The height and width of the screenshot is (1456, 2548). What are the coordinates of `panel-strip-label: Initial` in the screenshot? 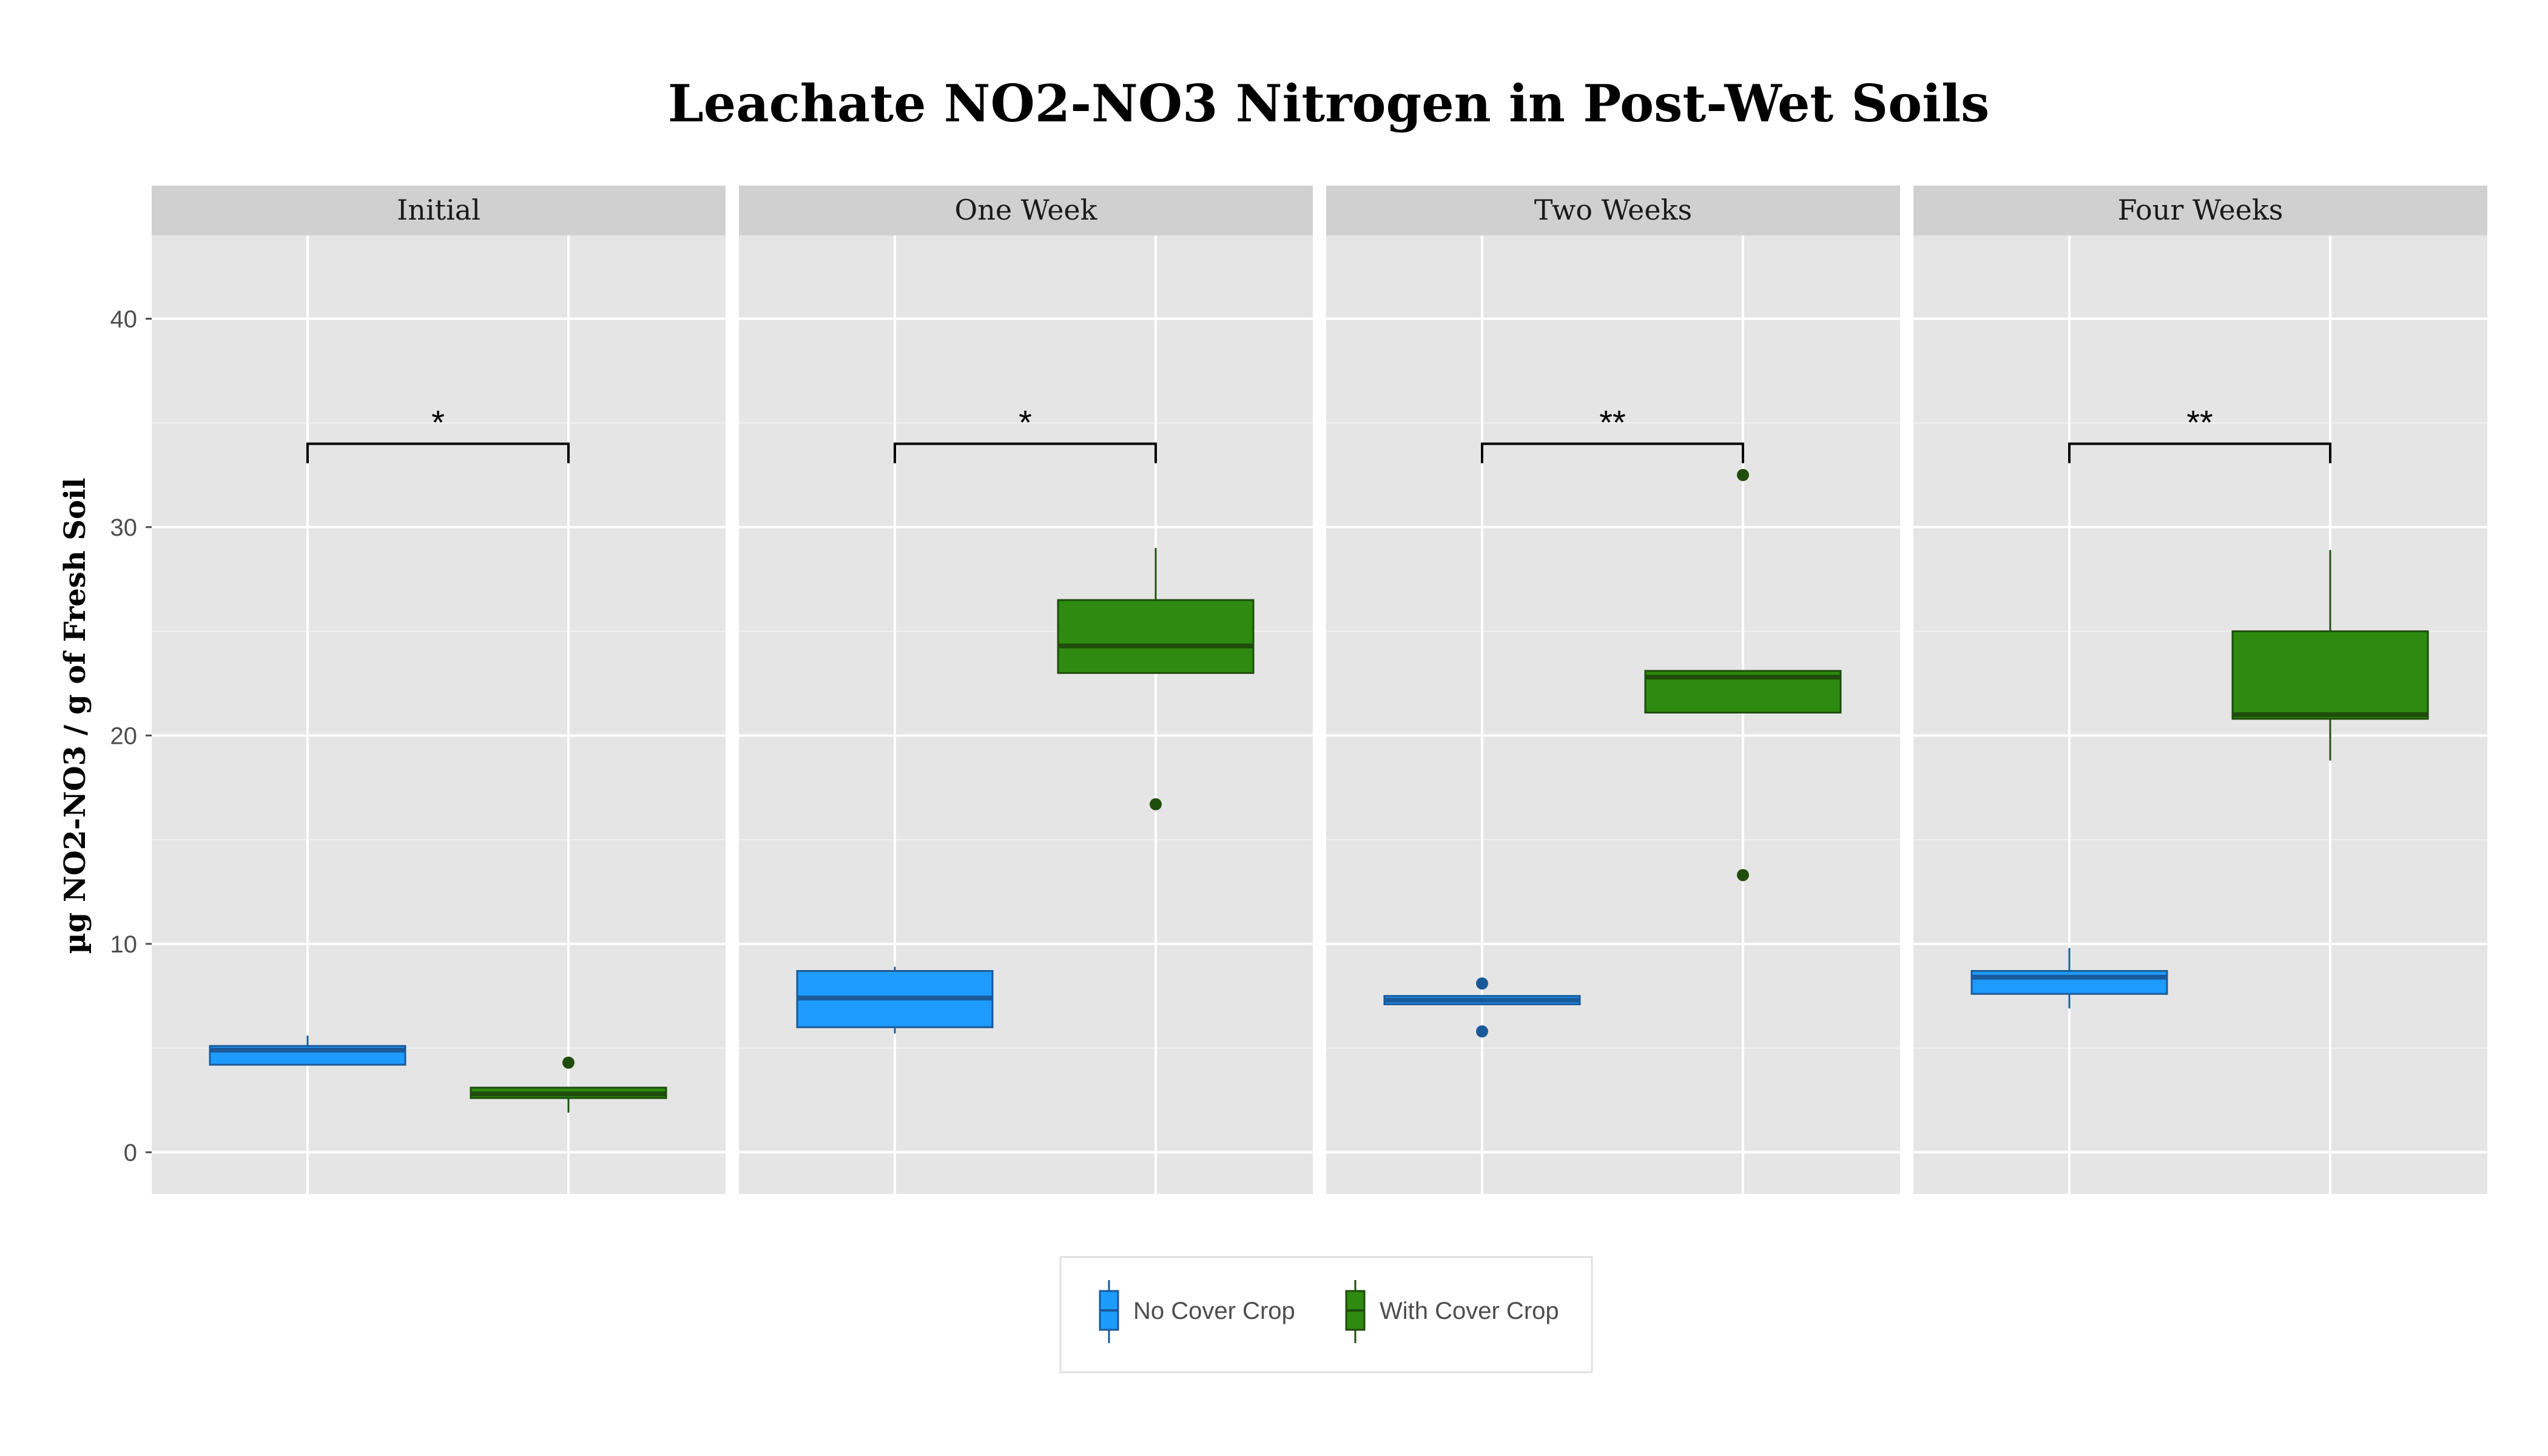 It's located at (438, 210).